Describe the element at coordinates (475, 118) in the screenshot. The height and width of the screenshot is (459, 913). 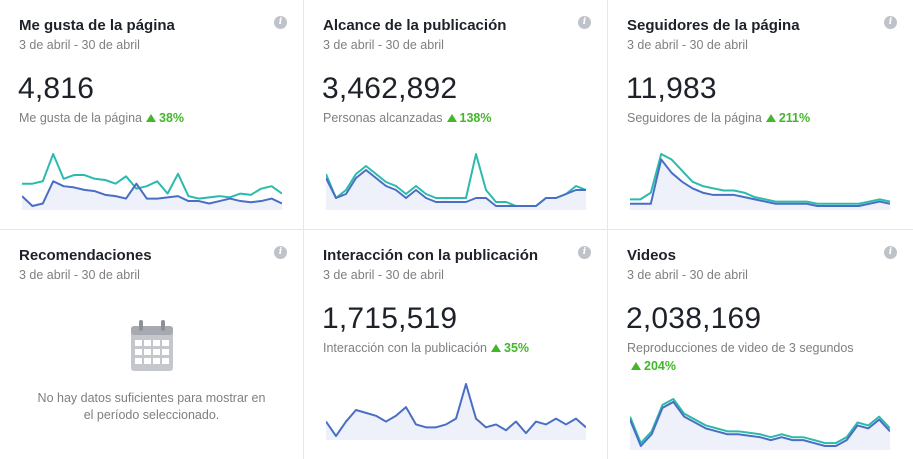
I see `delta-value: 138%` at that location.